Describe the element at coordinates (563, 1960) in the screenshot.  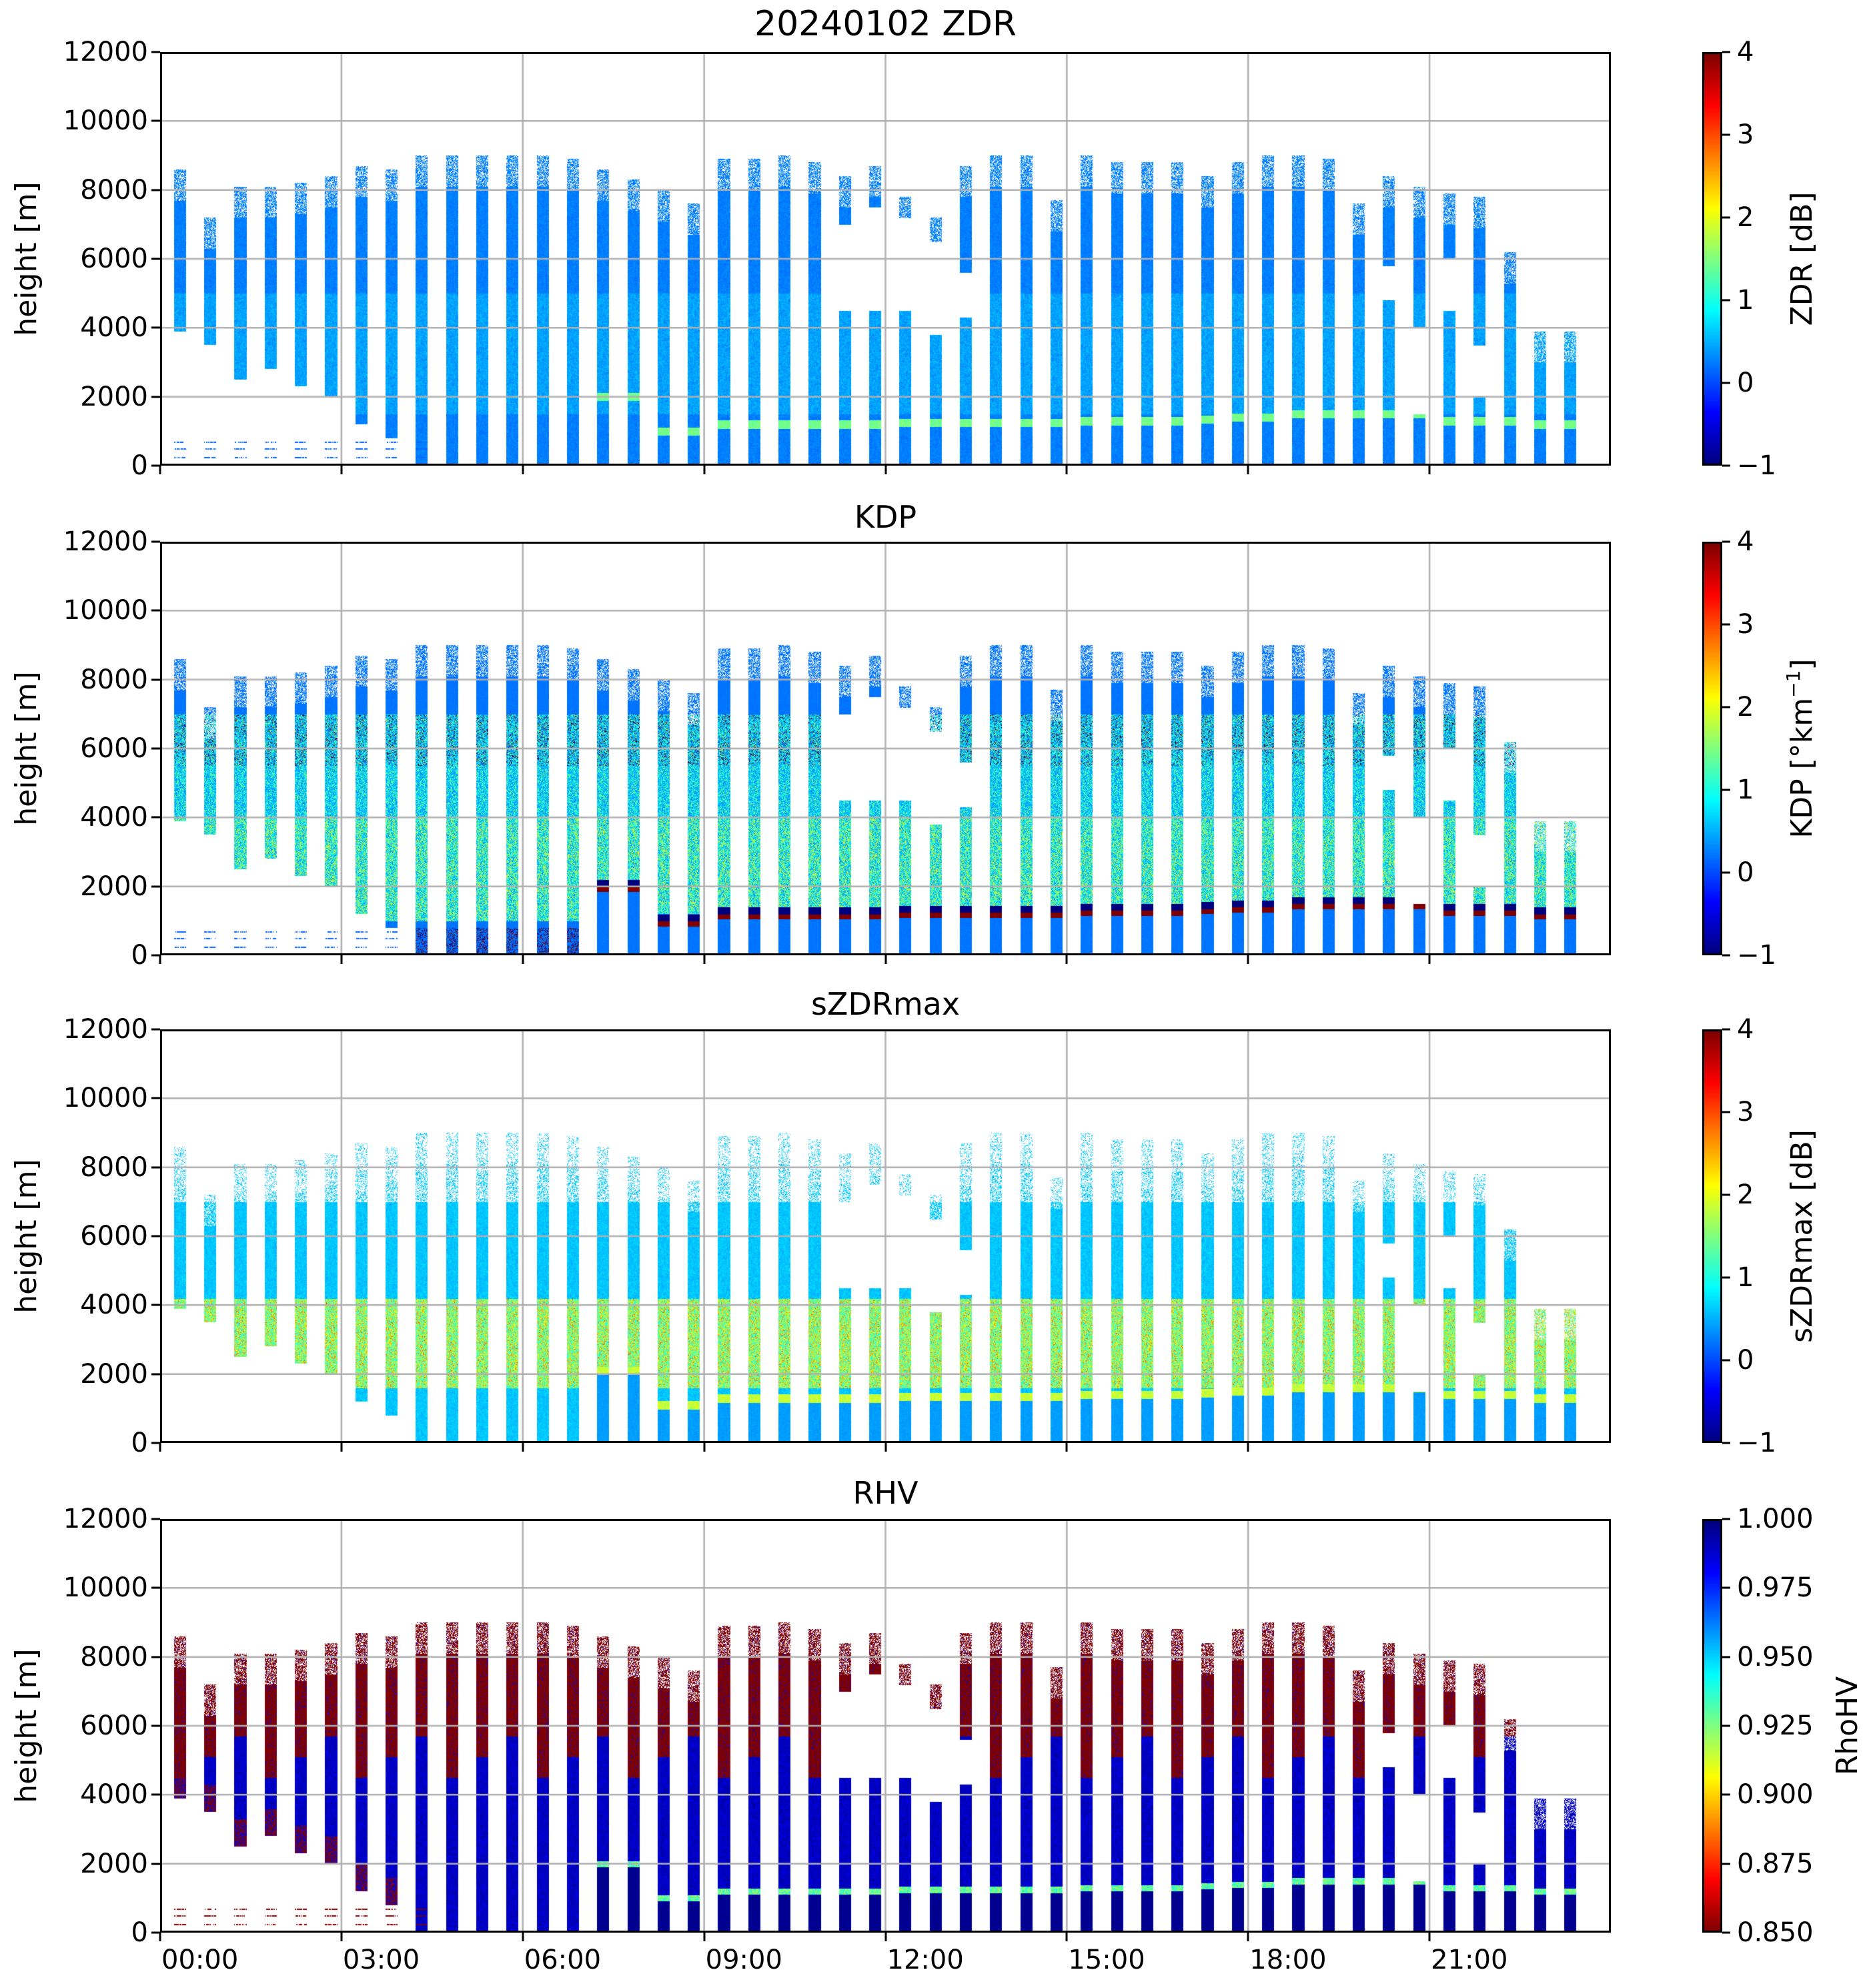
I see `x-tick-label: 06:00` at that location.